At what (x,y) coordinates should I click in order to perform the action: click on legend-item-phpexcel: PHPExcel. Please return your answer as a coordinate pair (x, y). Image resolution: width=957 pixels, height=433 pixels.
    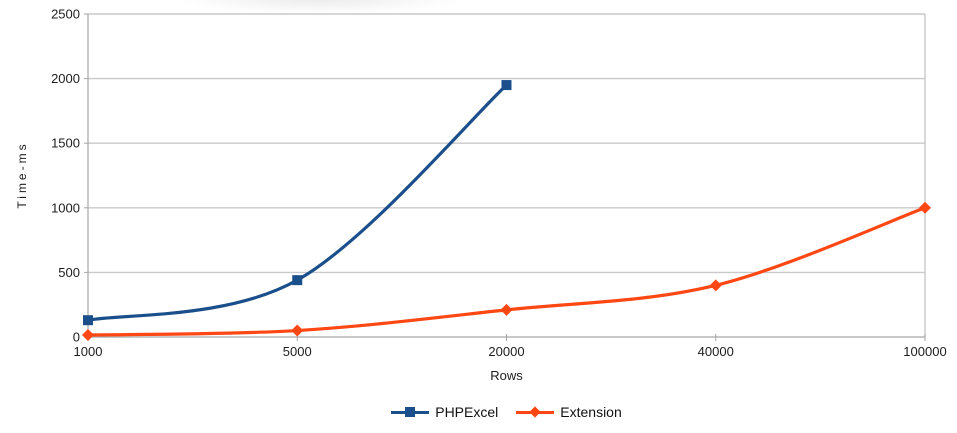
    Looking at the image, I should click on (444, 412).